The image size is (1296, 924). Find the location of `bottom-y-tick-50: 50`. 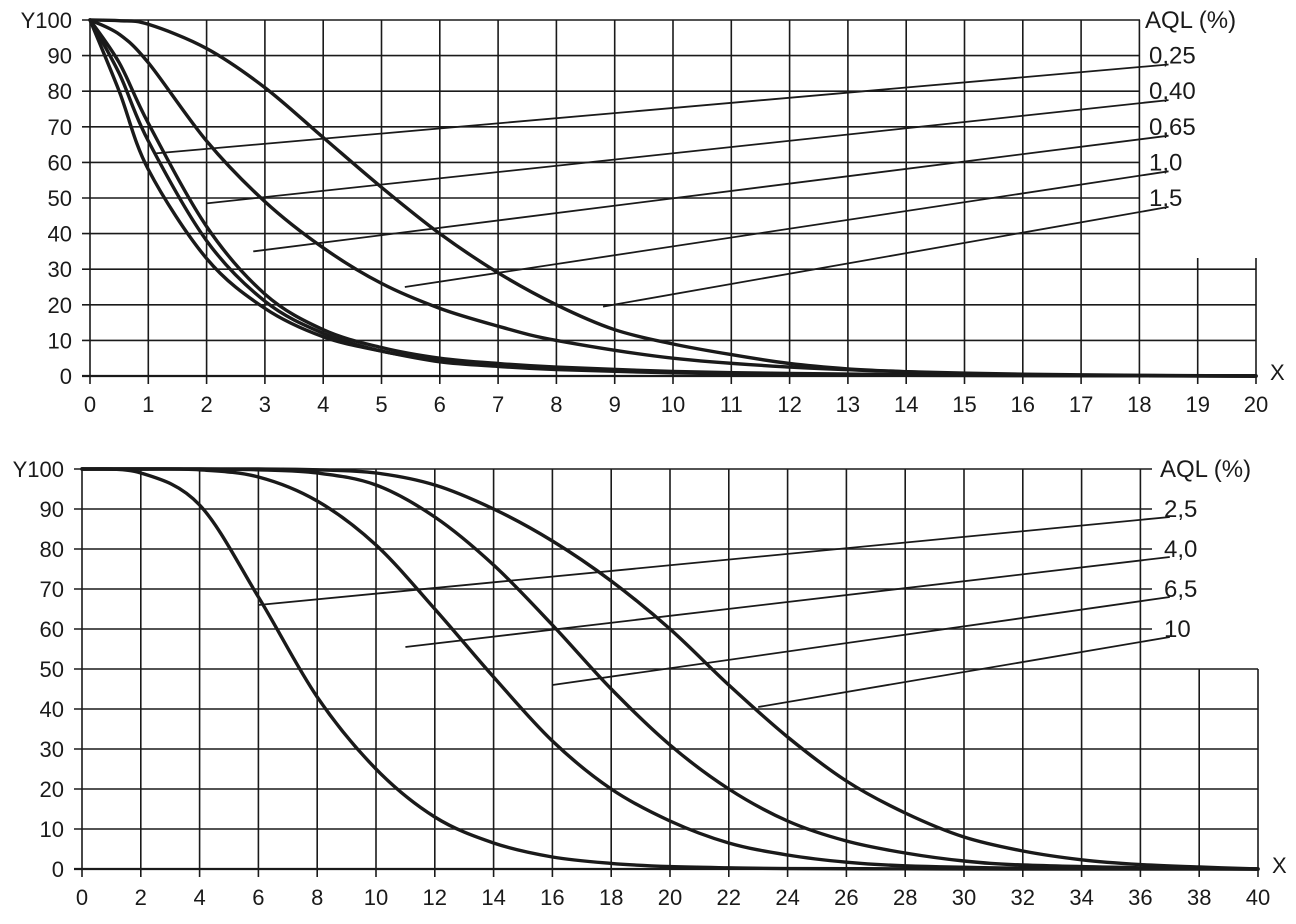

bottom-y-tick-50: 50 is located at coordinates (52, 669).